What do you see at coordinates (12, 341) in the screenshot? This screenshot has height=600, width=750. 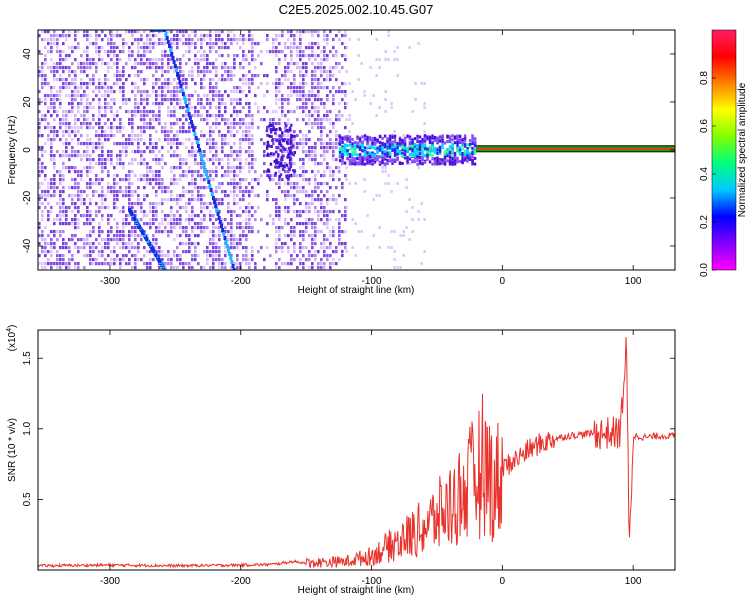 I see `snr-scale-base: (x10` at bounding box center [12, 341].